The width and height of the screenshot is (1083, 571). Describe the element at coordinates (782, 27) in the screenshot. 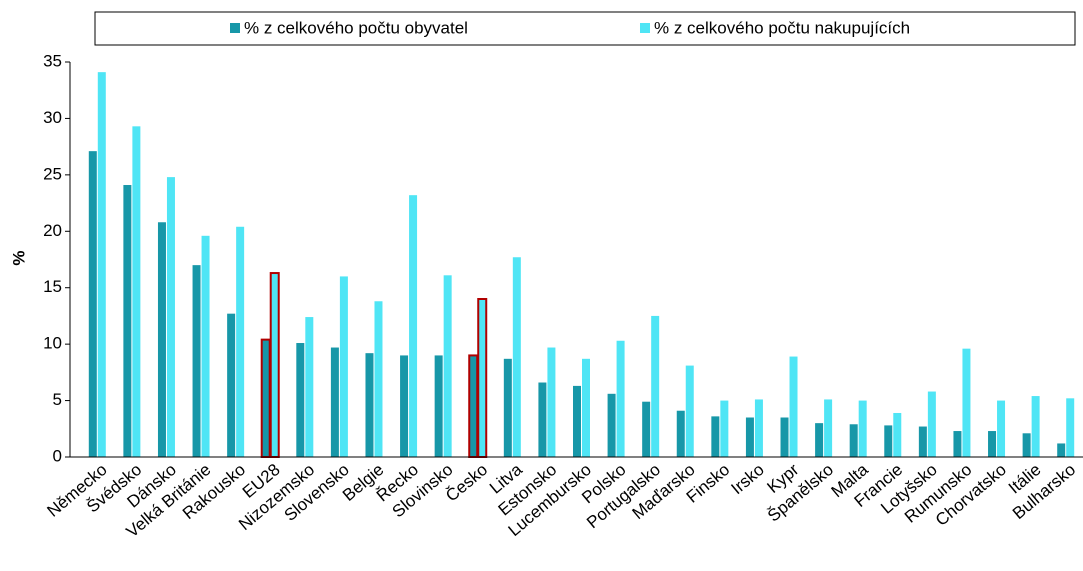

I see `legend-label: % z celkového počtu nakupujících` at that location.